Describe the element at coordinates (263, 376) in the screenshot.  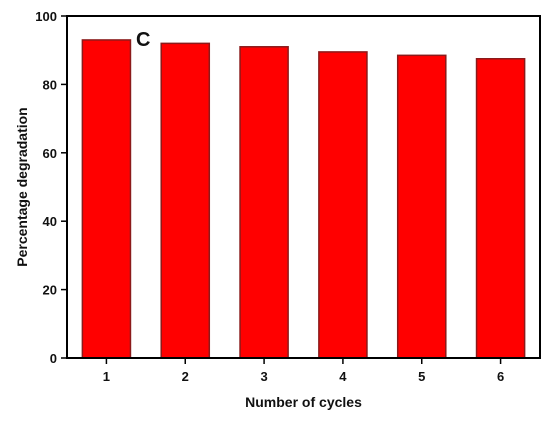
I see `x-tick-label: 3` at that location.